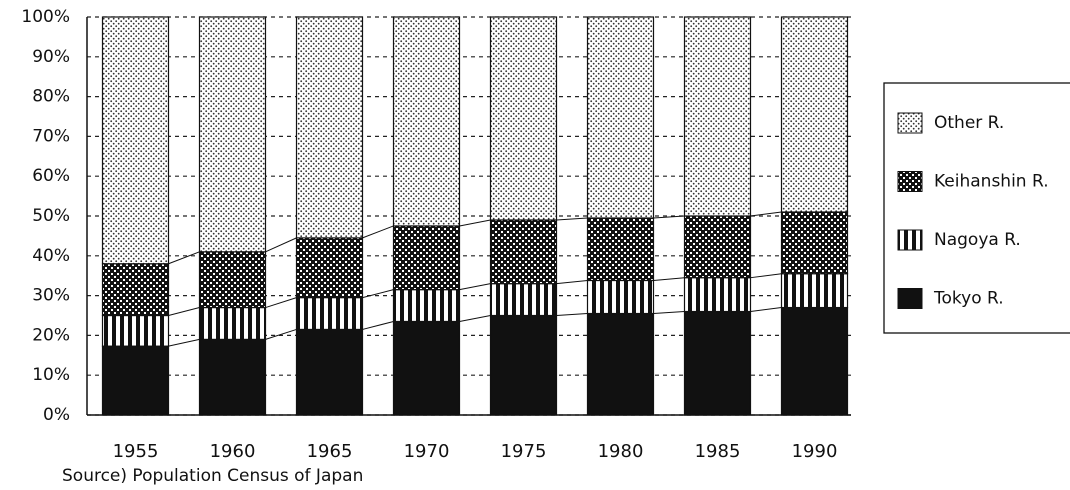 The width and height of the screenshot is (1070, 490). Describe the element at coordinates (51, 335) in the screenshot. I see `y-tick-label: 20%` at that location.